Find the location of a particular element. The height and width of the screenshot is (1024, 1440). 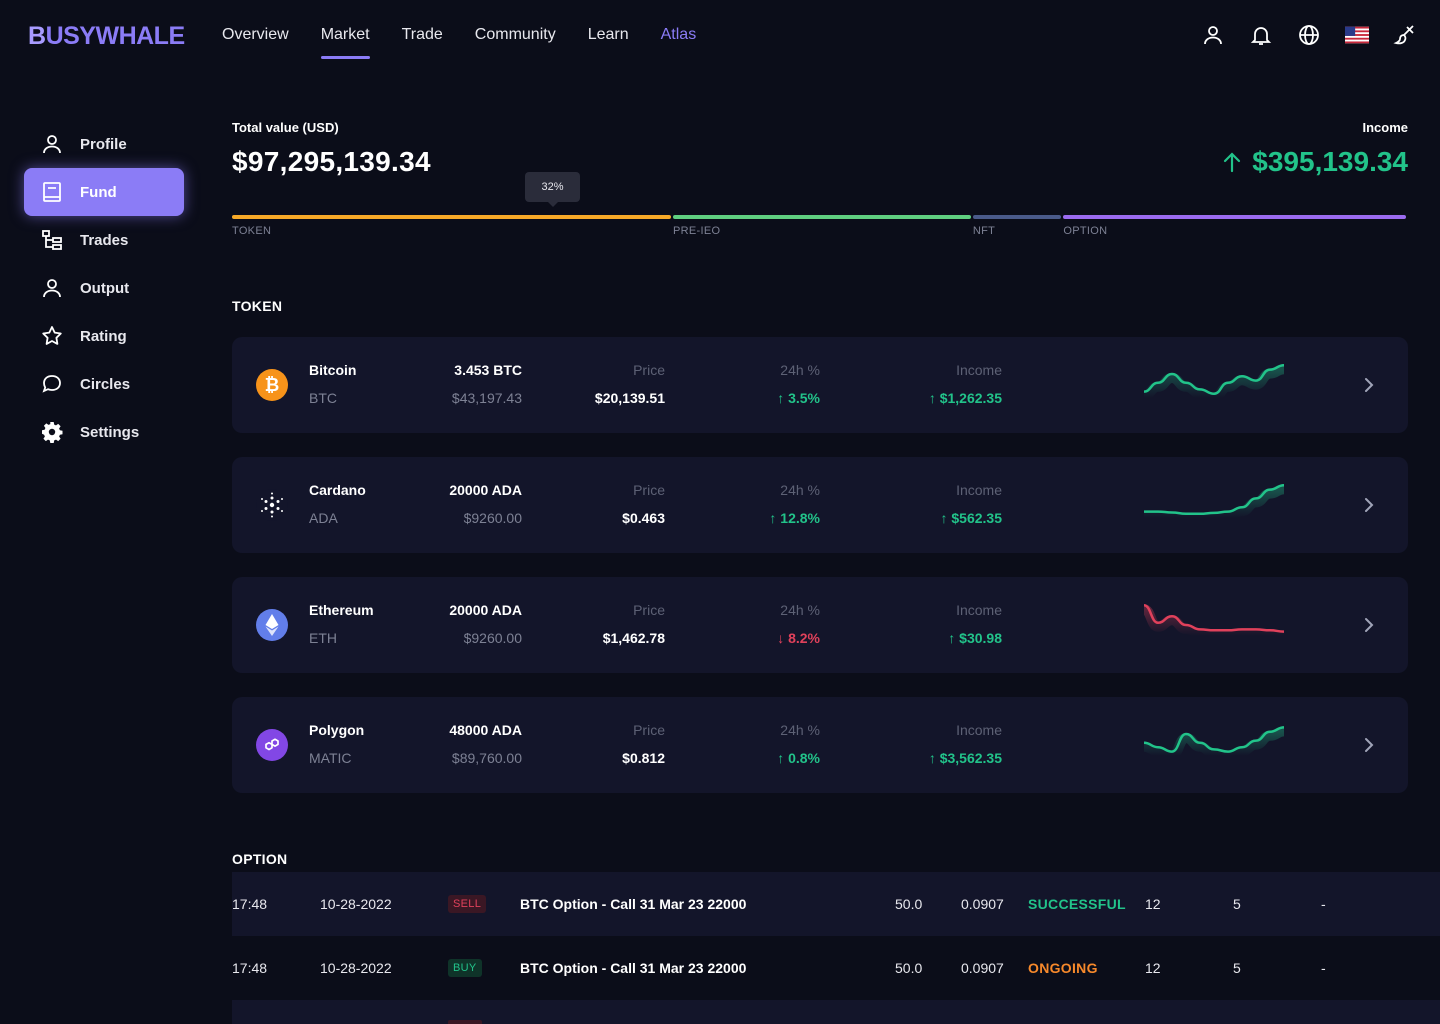

allocation-segment-nft is located at coordinates (1017, 217).